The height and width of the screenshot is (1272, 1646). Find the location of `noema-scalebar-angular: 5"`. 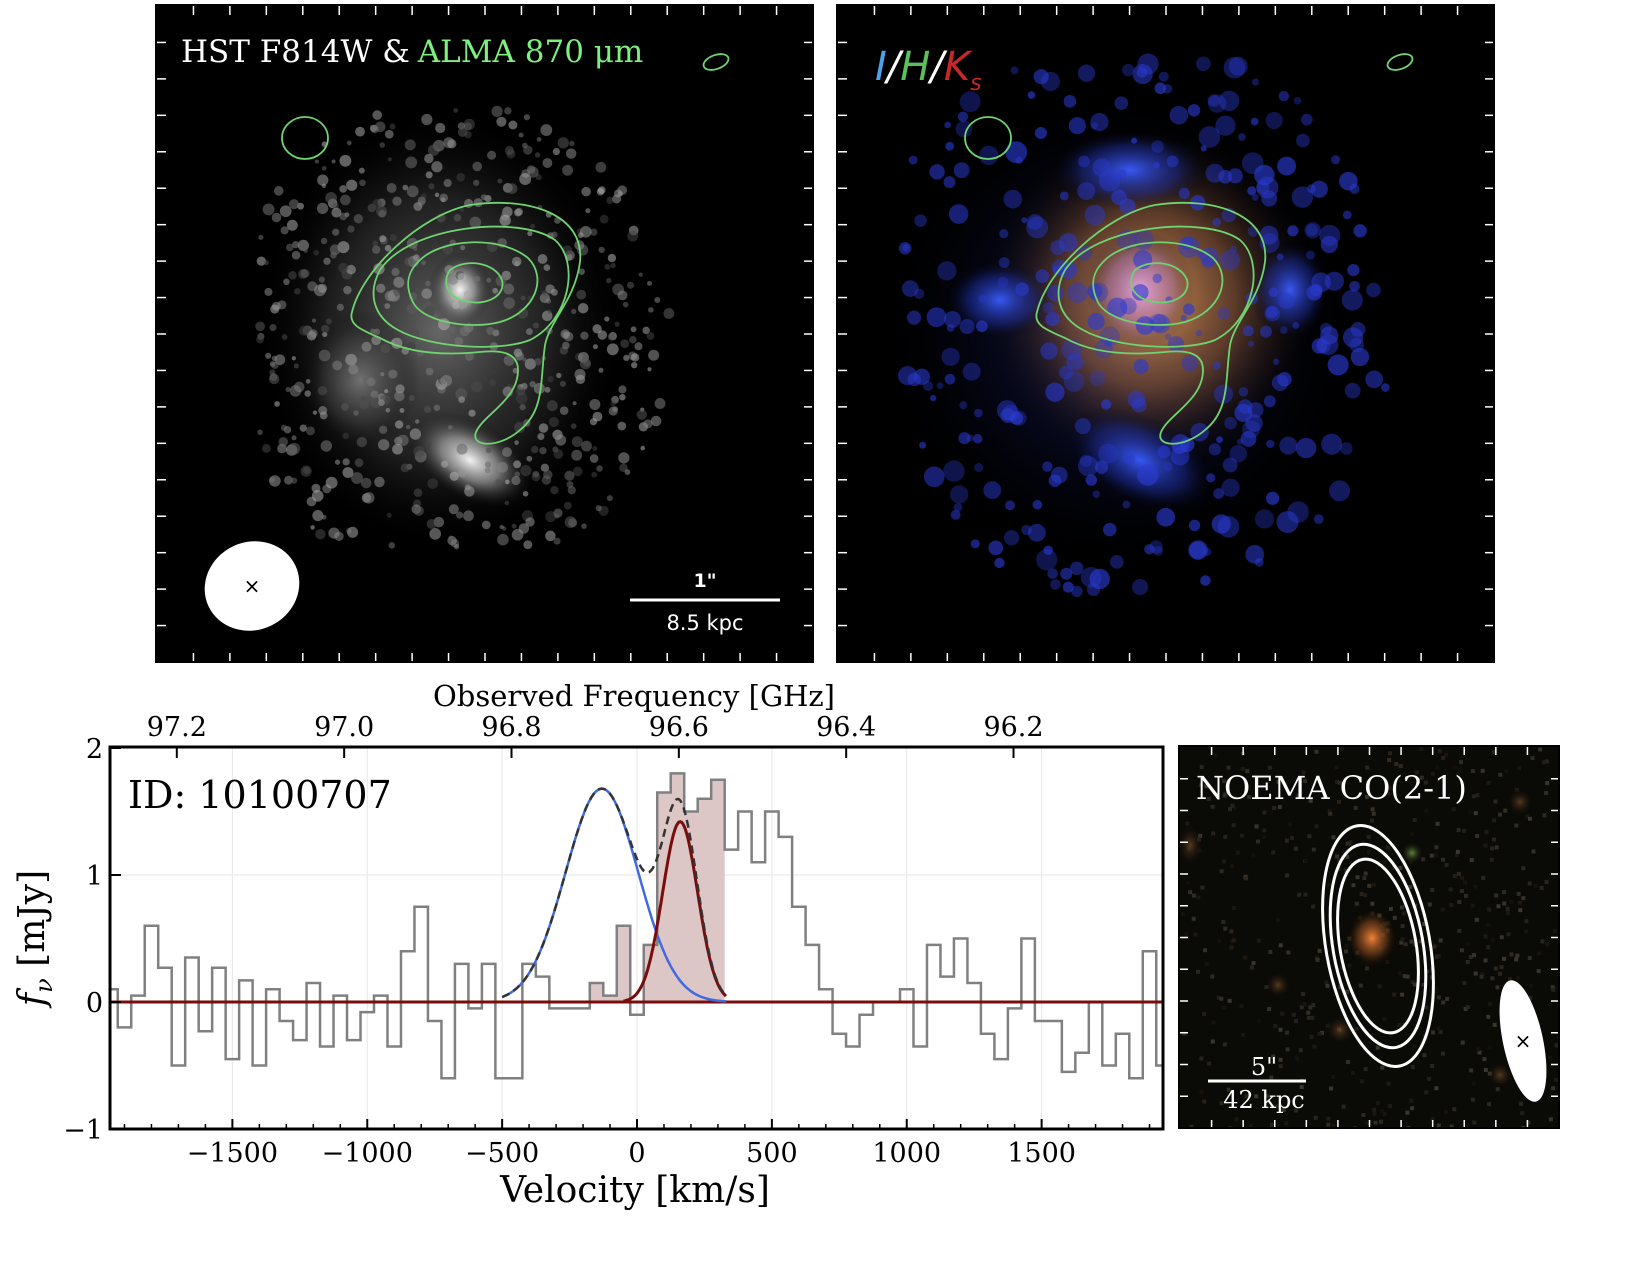

noema-scalebar-angular: 5" is located at coordinates (1264, 1067).